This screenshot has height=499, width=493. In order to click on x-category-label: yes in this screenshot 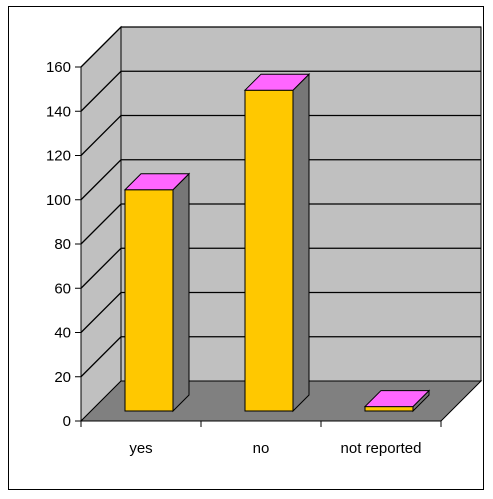, I will do `click(140, 448)`.